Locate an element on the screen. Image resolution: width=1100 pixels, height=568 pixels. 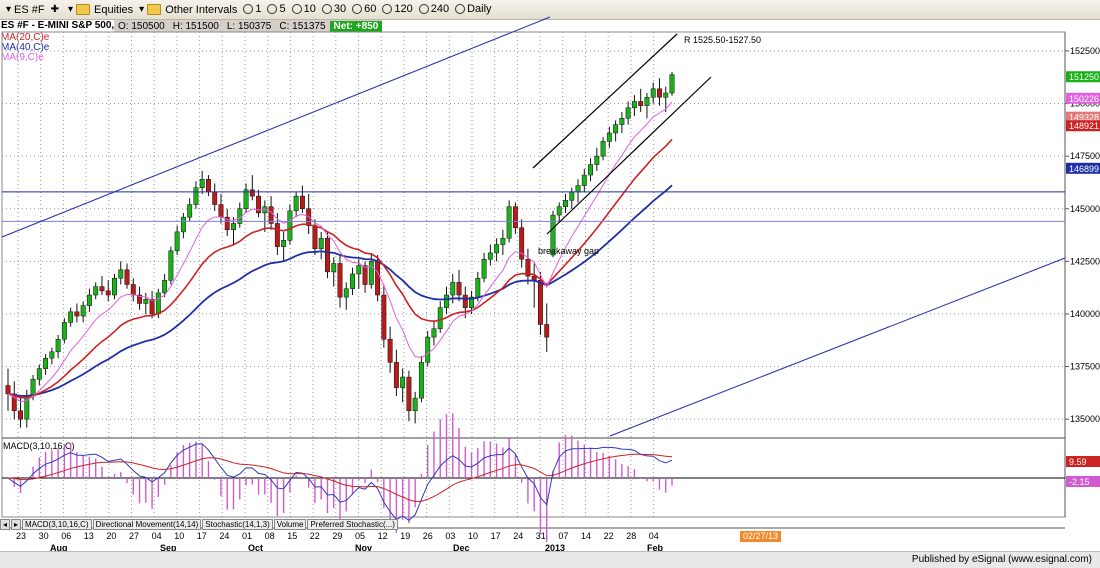
date-tick-label: 28 is located at coordinates (631, 536).